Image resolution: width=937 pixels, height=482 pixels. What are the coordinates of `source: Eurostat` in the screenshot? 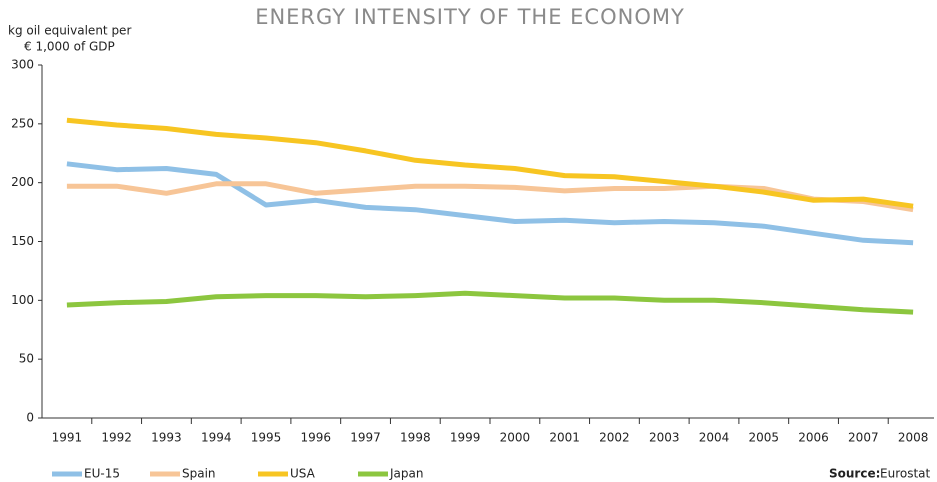 It's located at (905, 474).